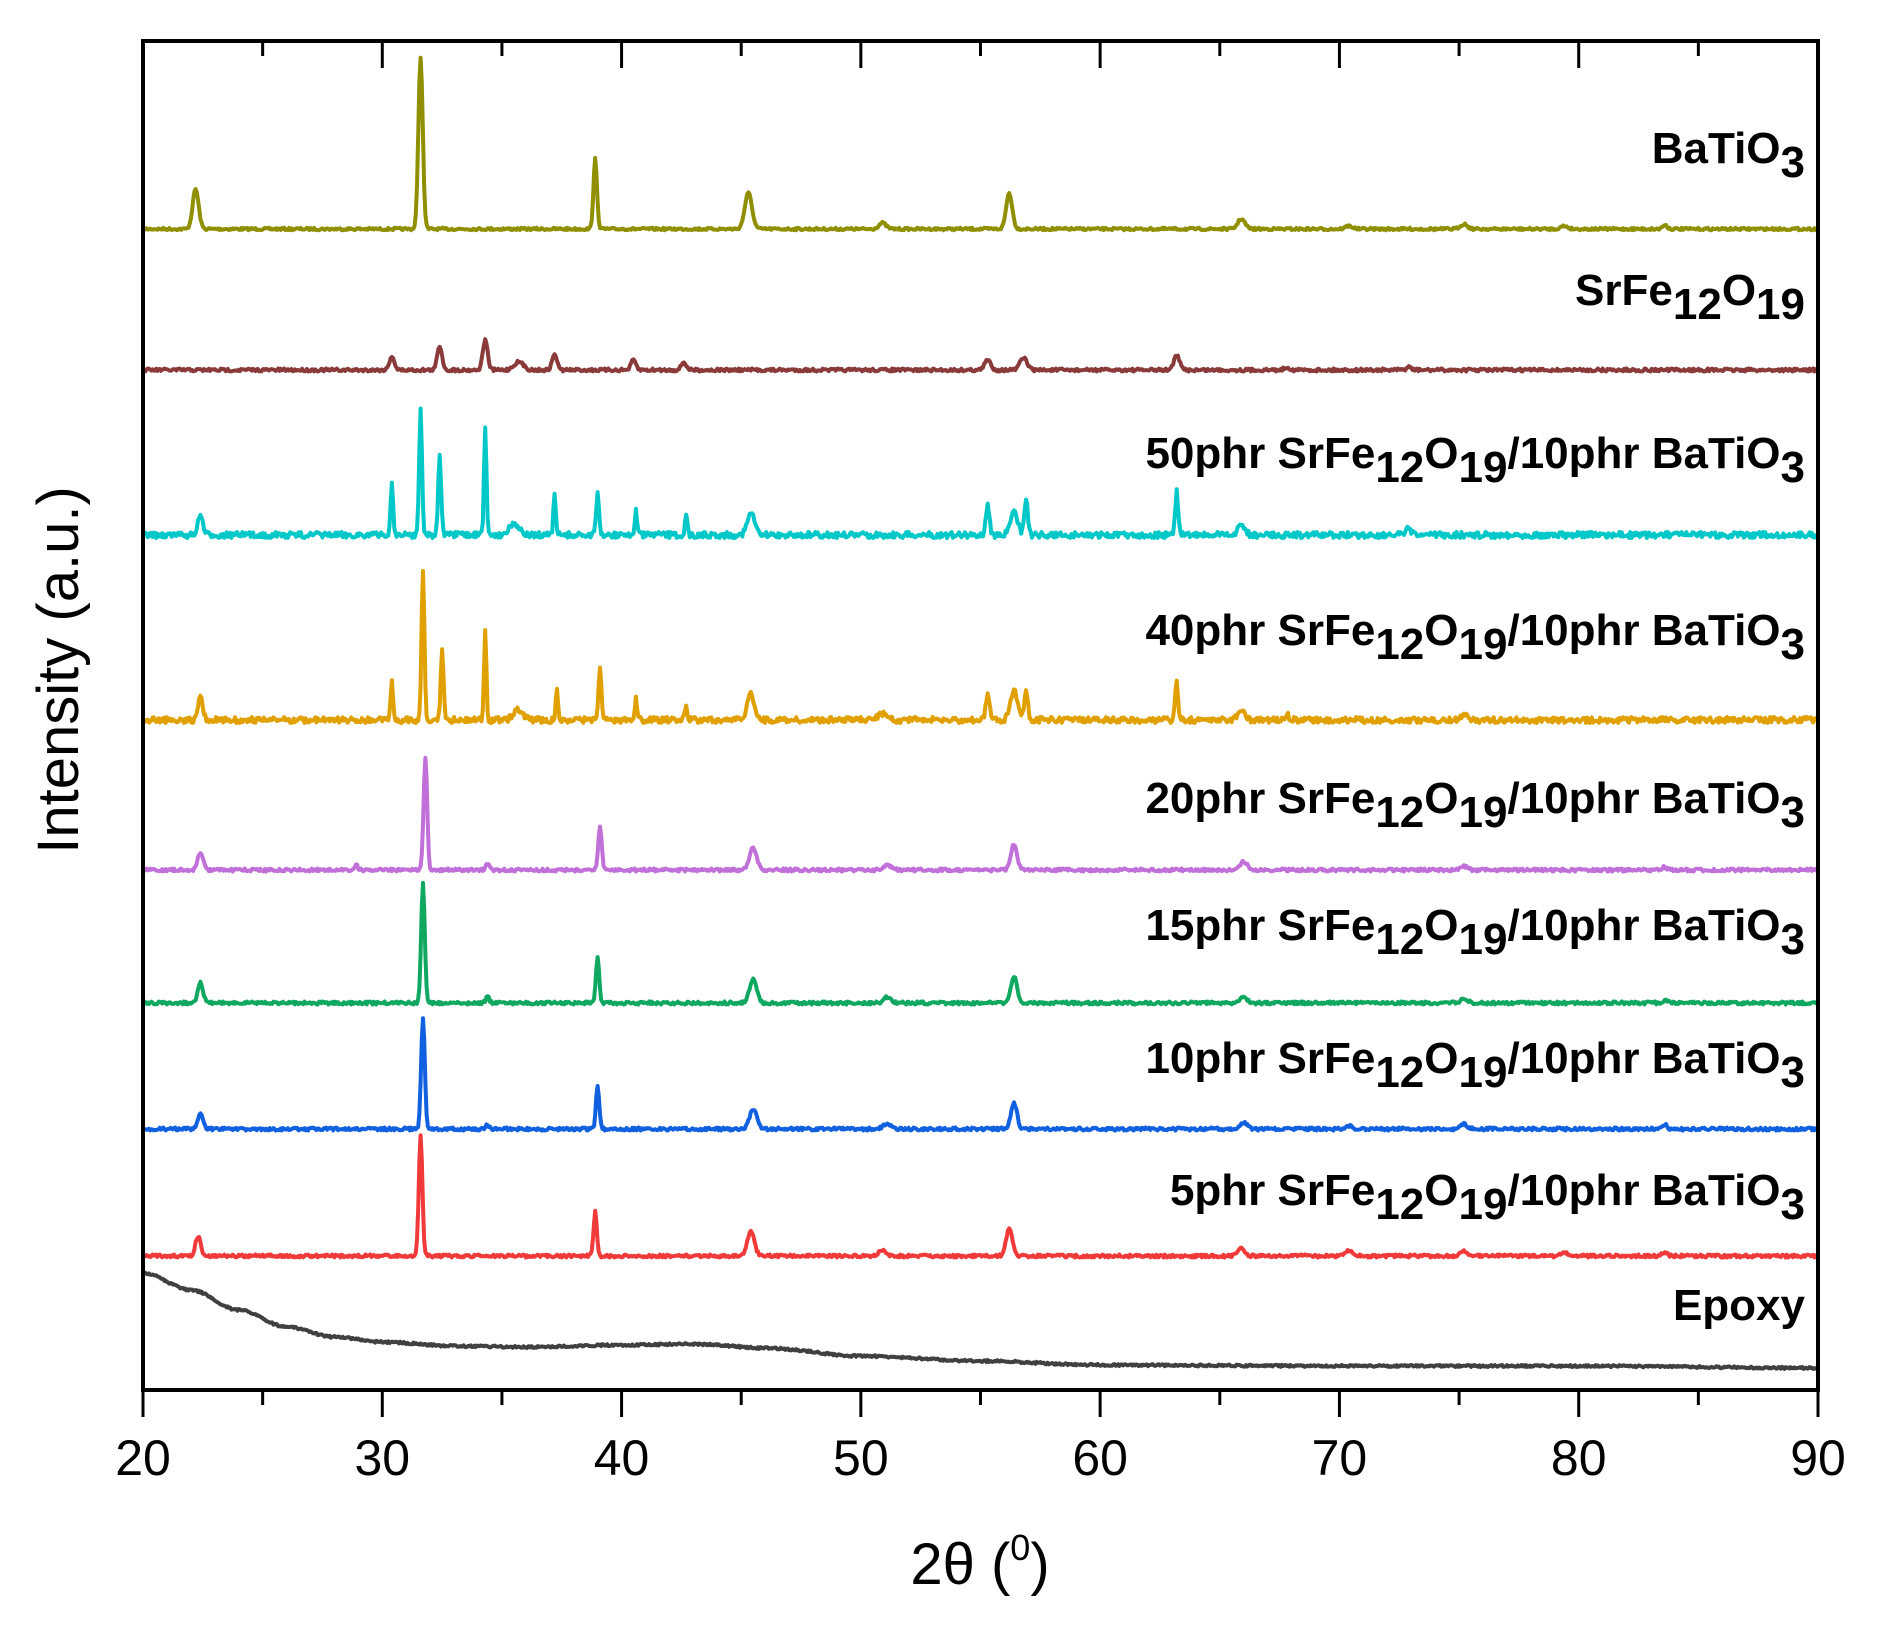 This screenshot has width=1882, height=1626. I want to click on x-tick-label: 20, so click(143, 1458).